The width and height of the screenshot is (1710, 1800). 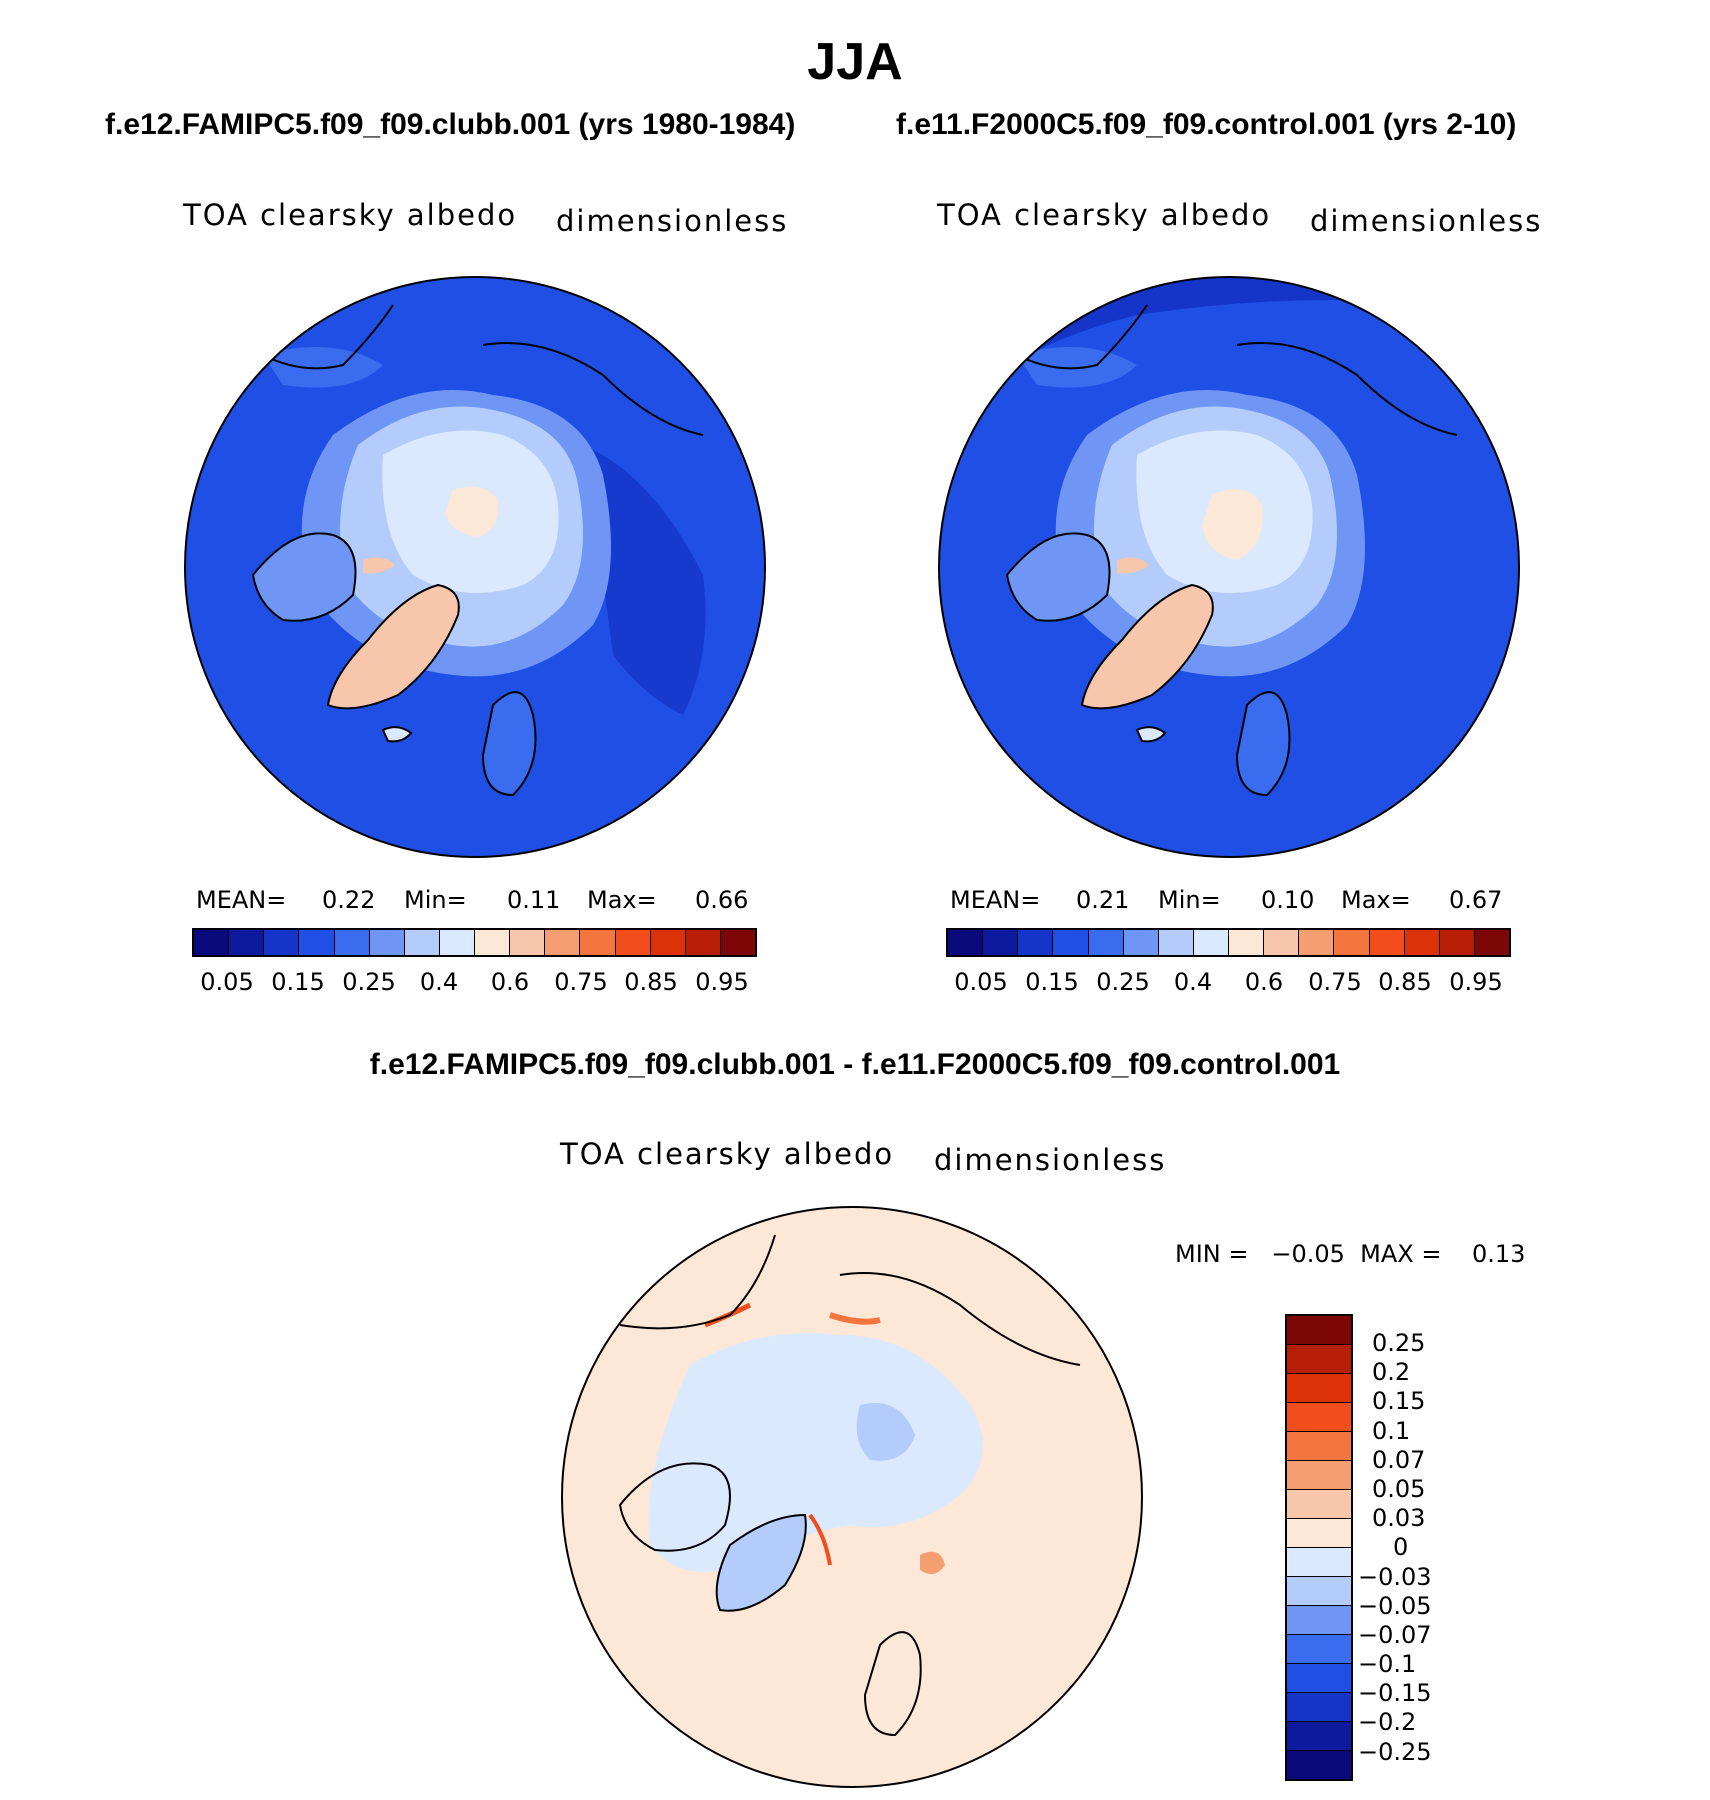 What do you see at coordinates (932, 1562) in the screenshot?
I see `positive-patch-europe` at bounding box center [932, 1562].